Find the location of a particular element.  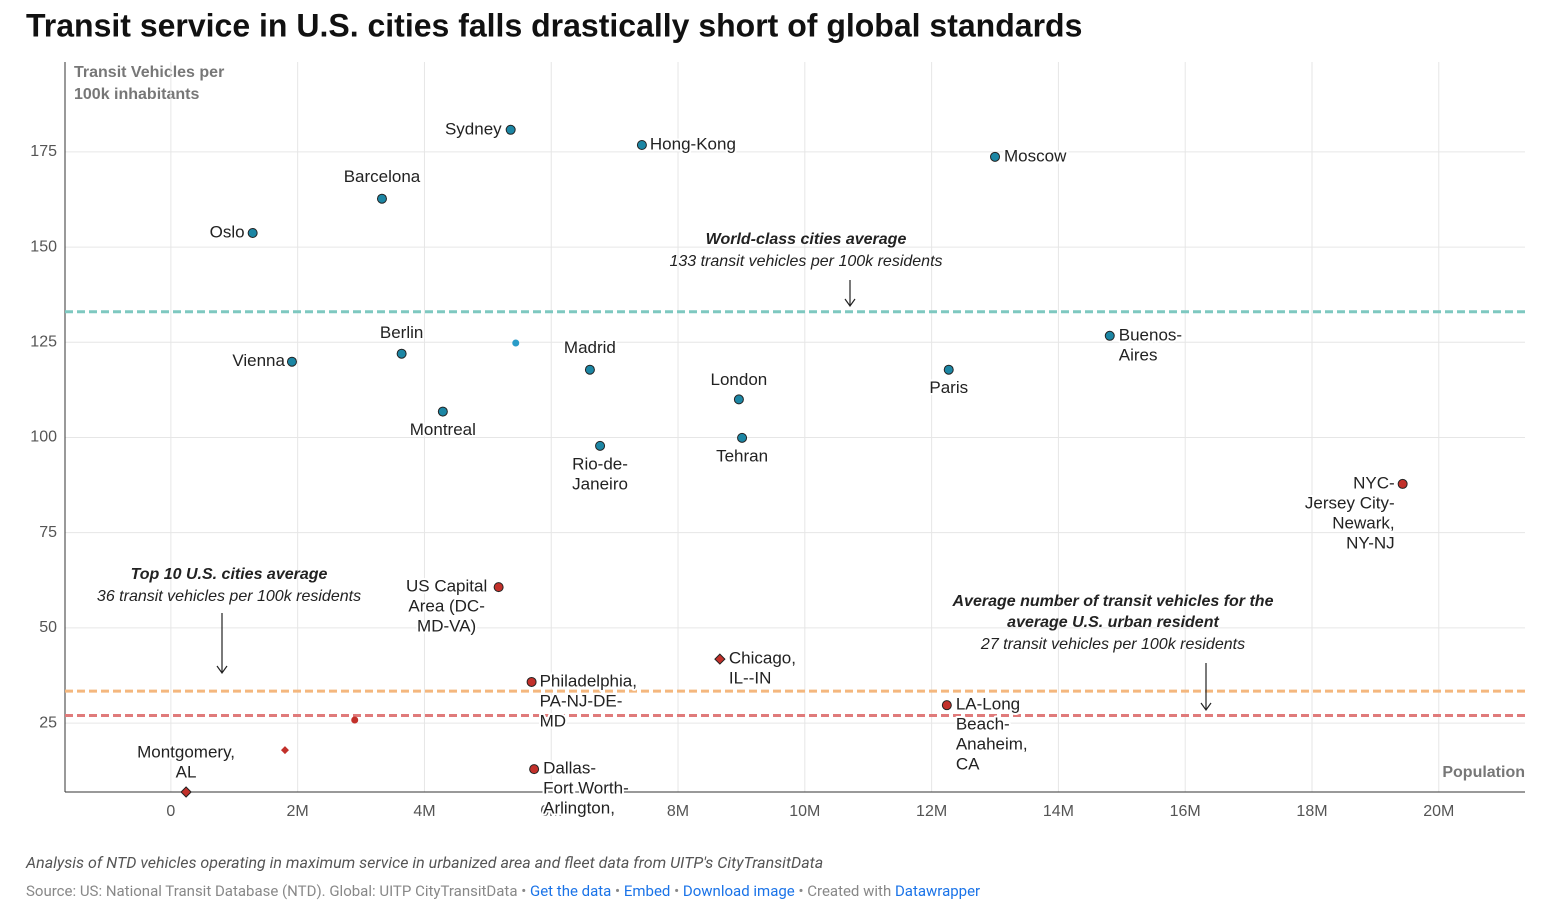

point-label: Dallas- is located at coordinates (569, 768).